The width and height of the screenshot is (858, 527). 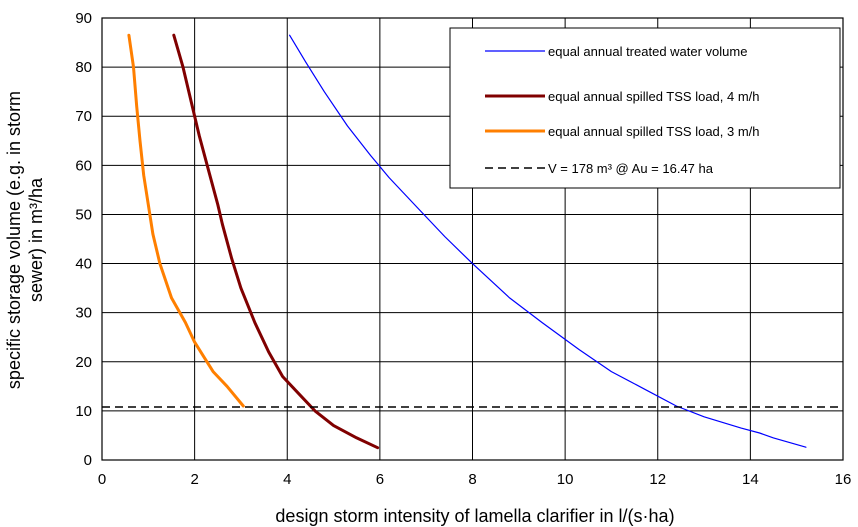 I want to click on legend-label-tss-3mh: equal annual spilled TSS load, 3 m/h, so click(x=654, y=131).